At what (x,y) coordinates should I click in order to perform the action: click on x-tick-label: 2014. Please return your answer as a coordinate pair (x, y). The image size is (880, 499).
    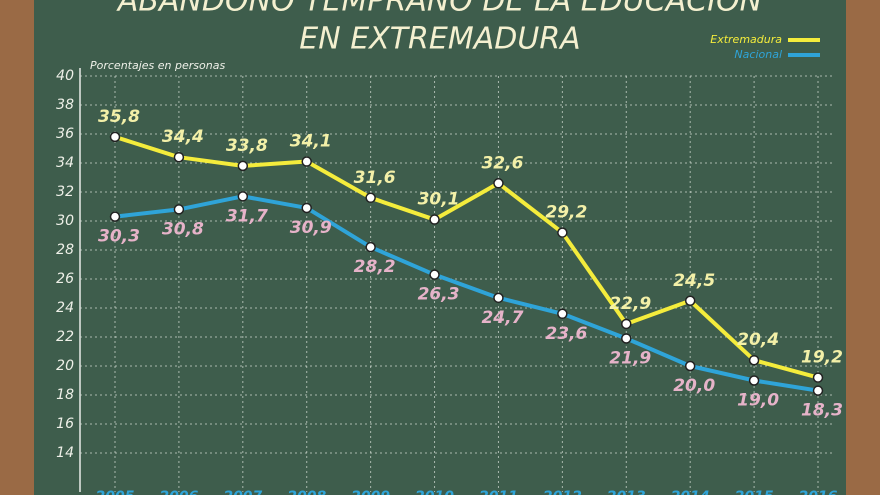
    Looking at the image, I should click on (690, 492).